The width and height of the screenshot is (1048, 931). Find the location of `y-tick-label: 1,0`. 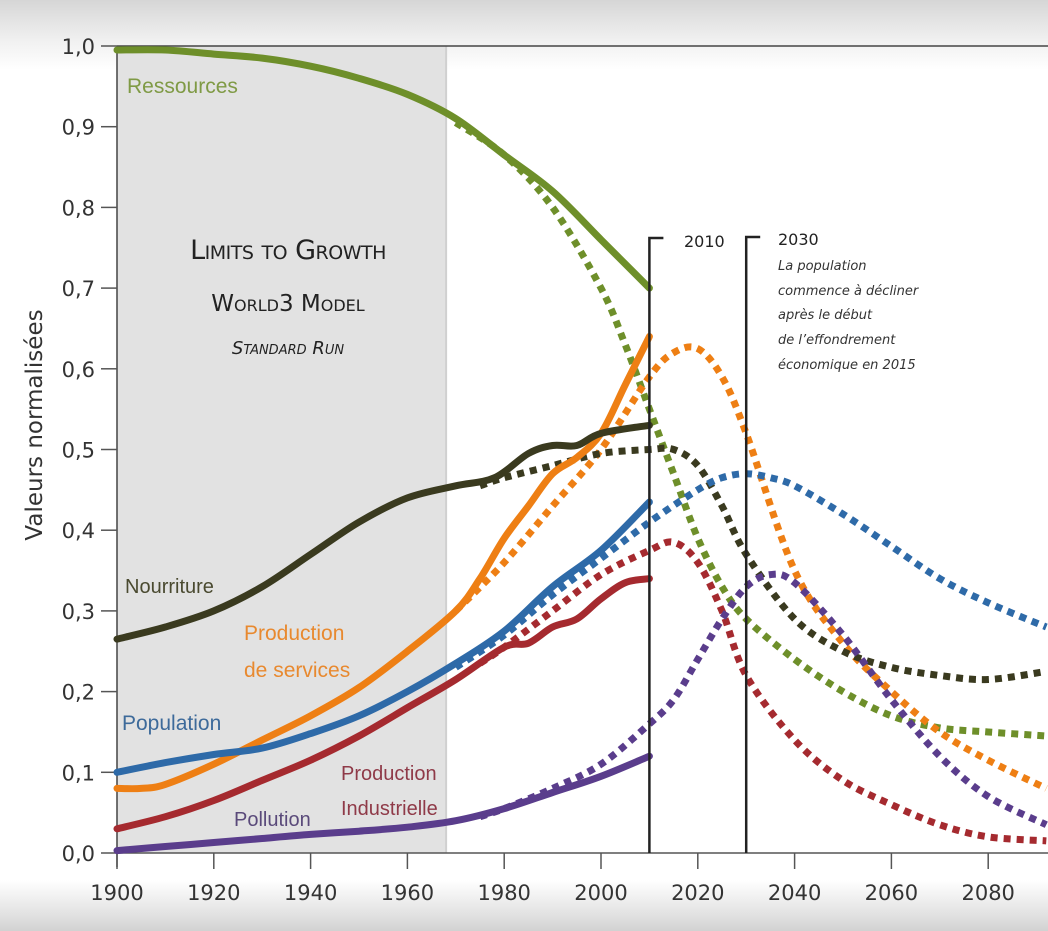

y-tick-label: 1,0 is located at coordinates (78, 47).